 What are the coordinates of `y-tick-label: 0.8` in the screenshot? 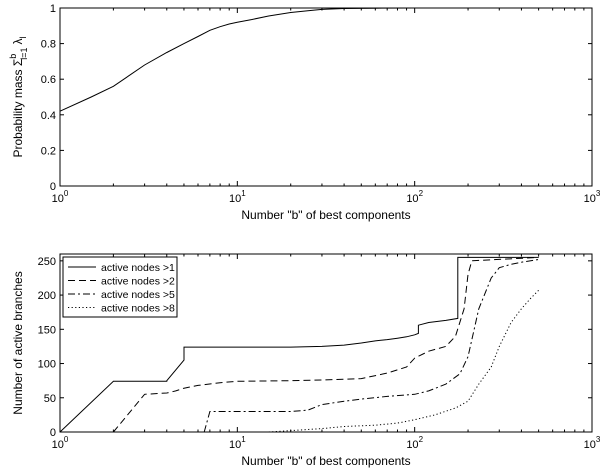 It's located at (48, 45).